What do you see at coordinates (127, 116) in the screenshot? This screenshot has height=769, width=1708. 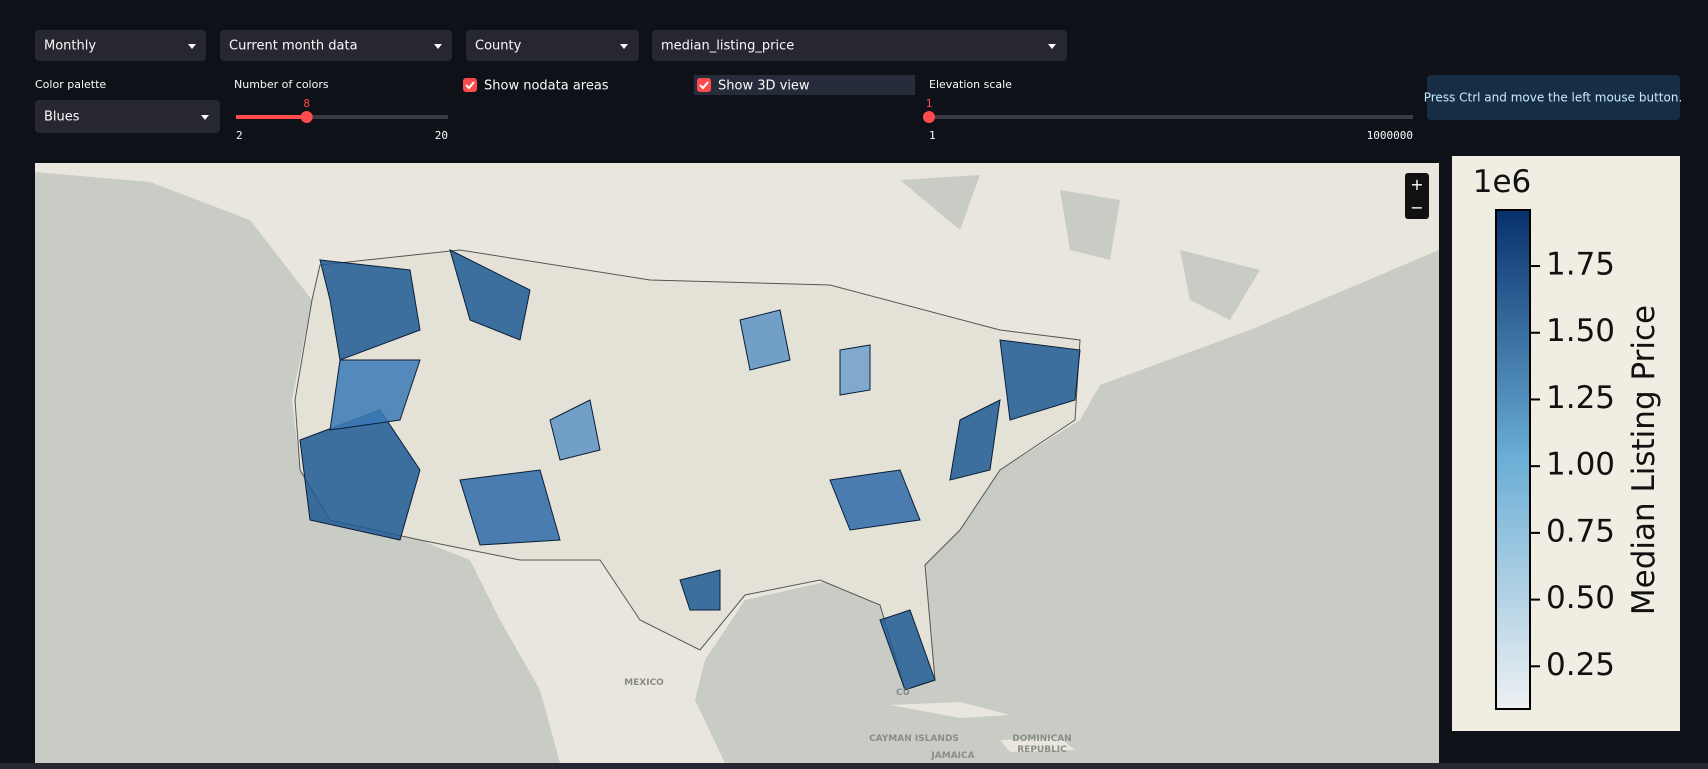 I see `palette-select: Blues` at bounding box center [127, 116].